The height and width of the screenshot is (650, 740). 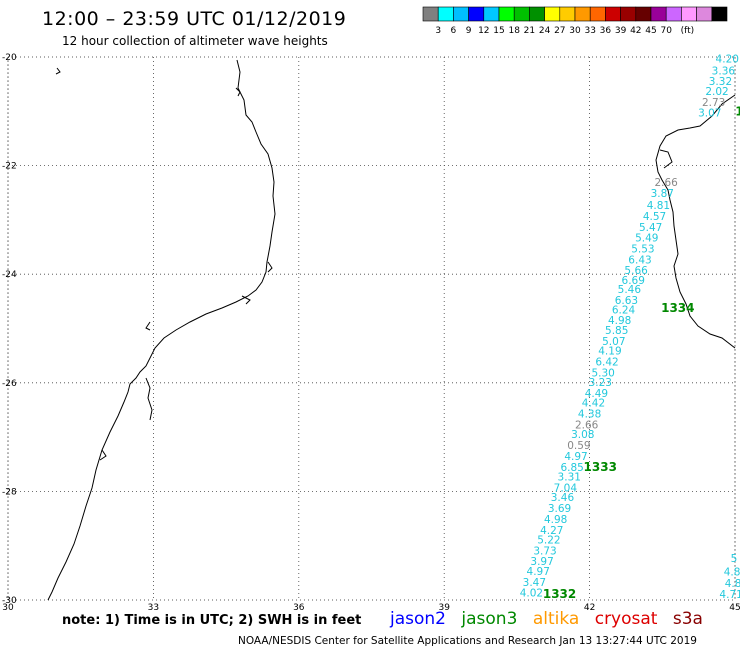 What do you see at coordinates (695, 221) in the screenshot?
I see `coastline-madagascar` at bounding box center [695, 221].